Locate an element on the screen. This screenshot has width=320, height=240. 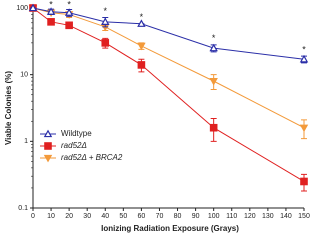
x-tick-label: 130 is located at coordinates (268, 216).